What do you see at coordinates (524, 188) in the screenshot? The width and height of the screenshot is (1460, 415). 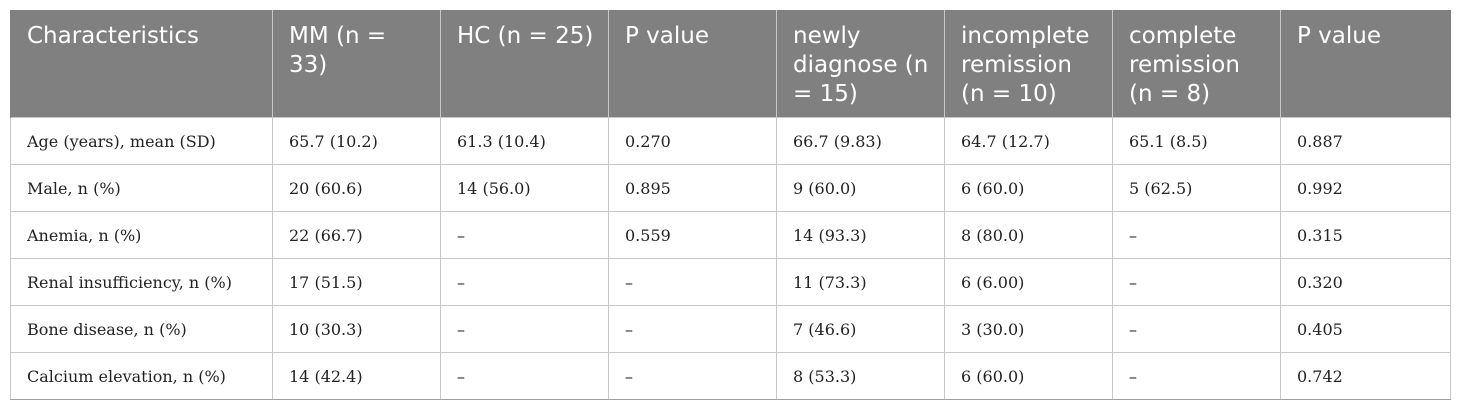 I see `table-cell: 14 (56.0)` at bounding box center [524, 188].